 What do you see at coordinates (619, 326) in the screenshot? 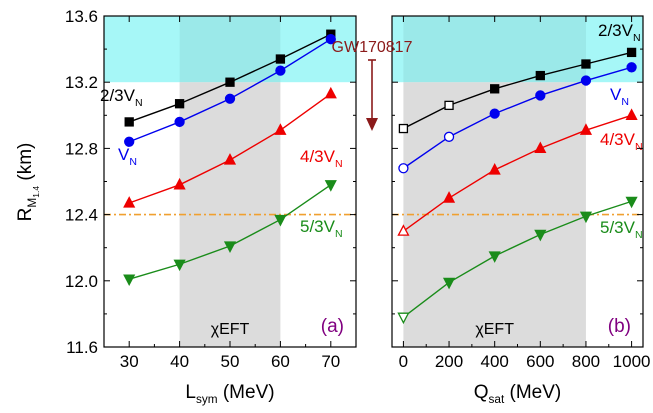
I see `panel-tag: (b)` at bounding box center [619, 326].